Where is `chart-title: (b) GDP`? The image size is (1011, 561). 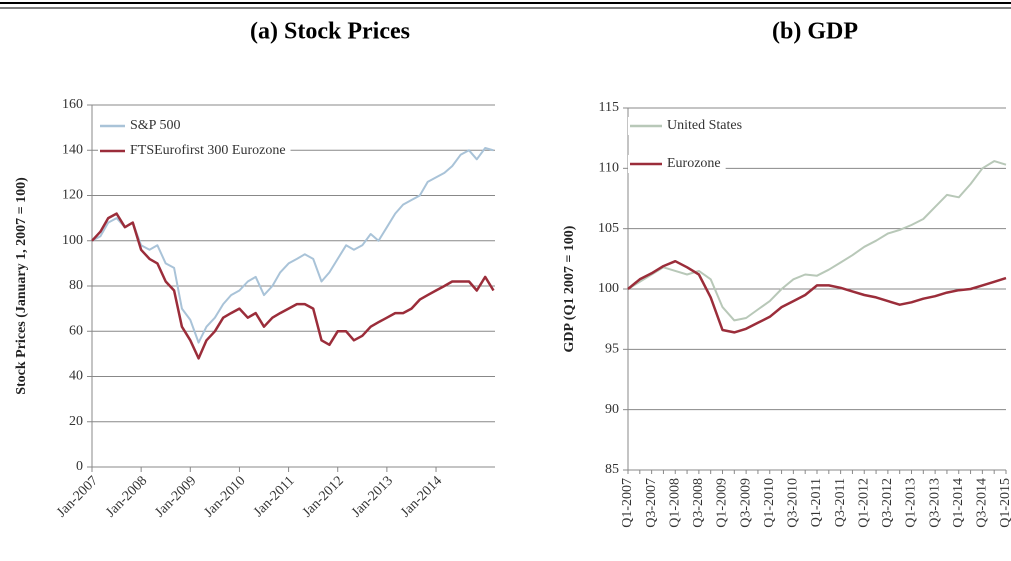
chart-title: (b) GDP is located at coordinates (815, 32).